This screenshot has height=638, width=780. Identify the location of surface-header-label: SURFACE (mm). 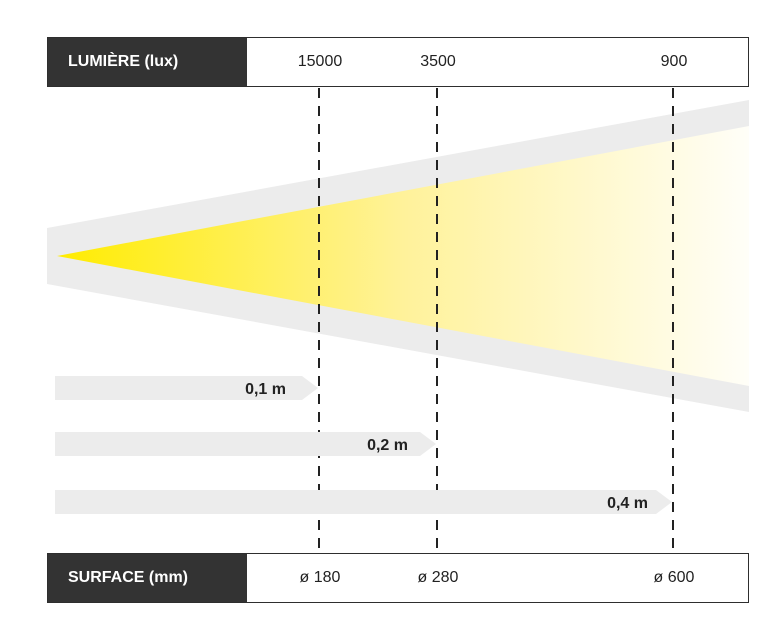
(147, 578).